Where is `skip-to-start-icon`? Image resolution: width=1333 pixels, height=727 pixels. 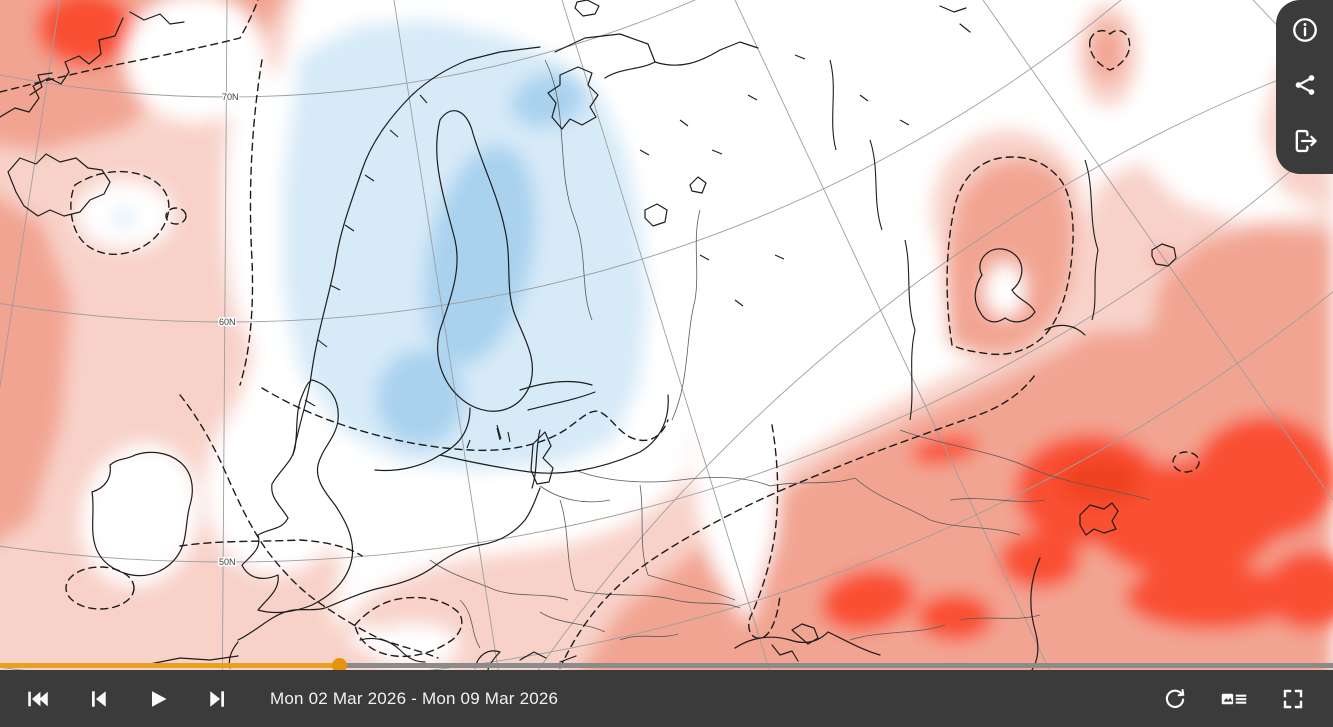
skip-to-start-icon is located at coordinates (38, 699).